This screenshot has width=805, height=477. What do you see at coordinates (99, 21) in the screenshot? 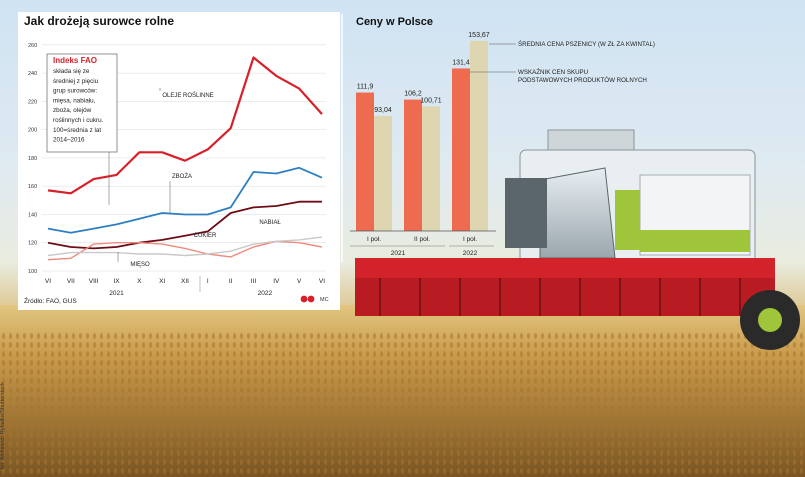
I see `left-chart-title: Jak drożeją surowce rolne` at bounding box center [99, 21].